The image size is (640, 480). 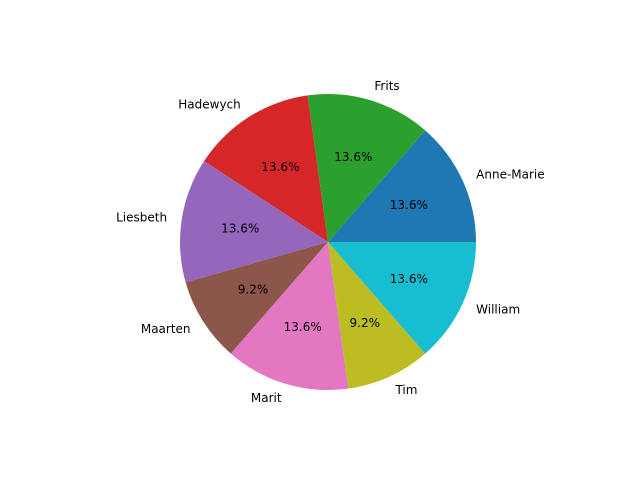 What do you see at coordinates (409, 279) in the screenshot?
I see `percent-label-william: 13.6%` at bounding box center [409, 279].